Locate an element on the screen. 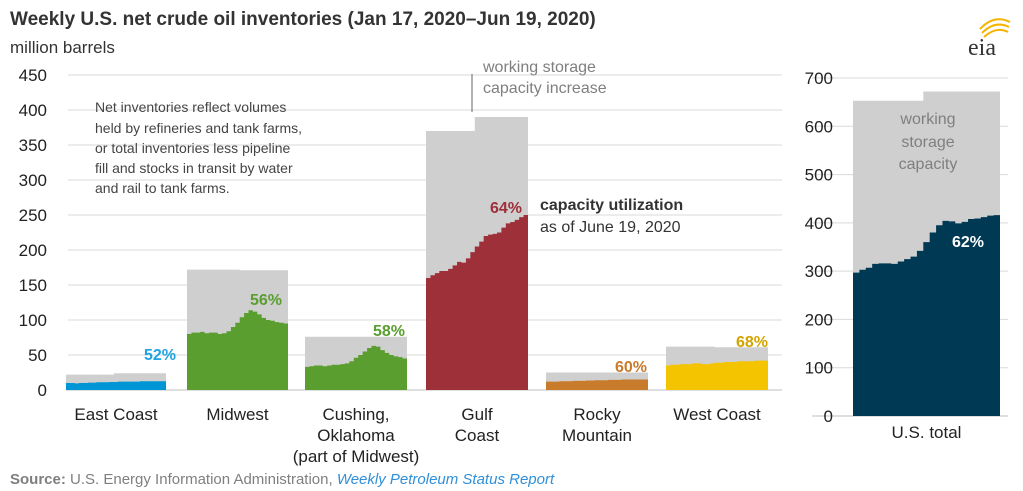  utilization-title: capacity utilization is located at coordinates (611, 205).